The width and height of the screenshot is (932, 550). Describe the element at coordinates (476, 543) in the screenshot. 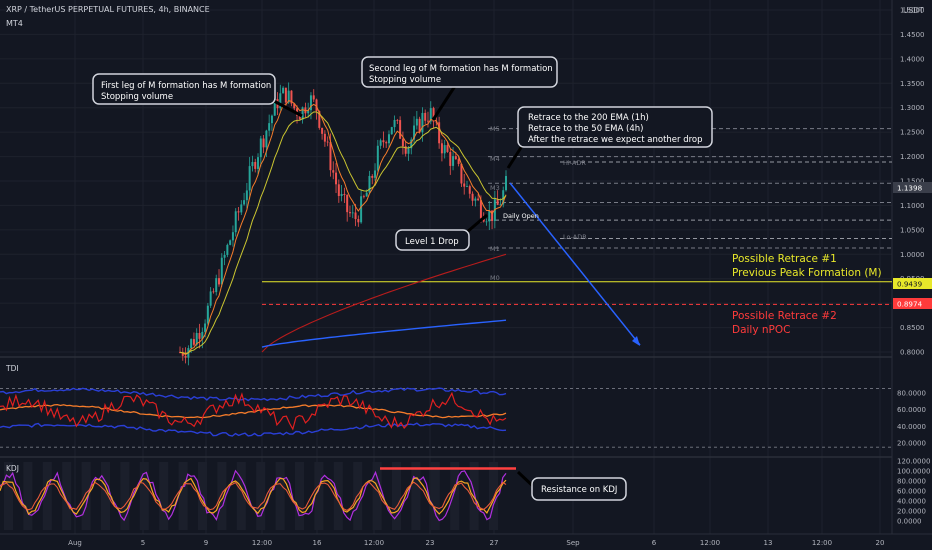

I see `time-axis: Aug 5 9 12:00 16 12:00 23 27 Sep 6 12:00 13 12:00 20` at that location.